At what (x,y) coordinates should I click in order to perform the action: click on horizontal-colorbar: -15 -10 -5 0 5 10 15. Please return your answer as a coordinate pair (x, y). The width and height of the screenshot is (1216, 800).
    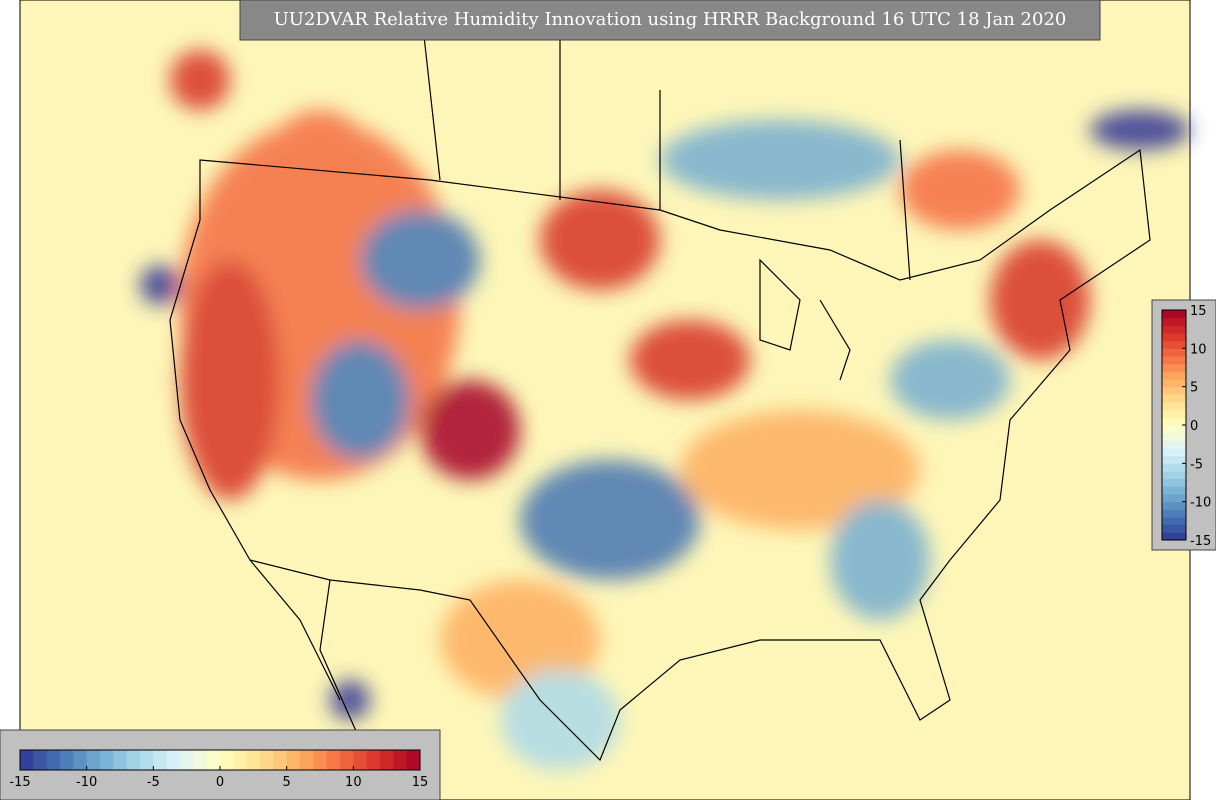
    Looking at the image, I should click on (219, 769).